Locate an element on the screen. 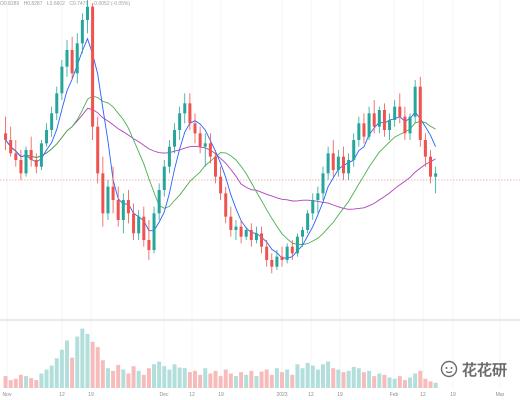 The height and width of the screenshot is (400, 520). ohlc-low: L0.6602 is located at coordinates (55, 4).